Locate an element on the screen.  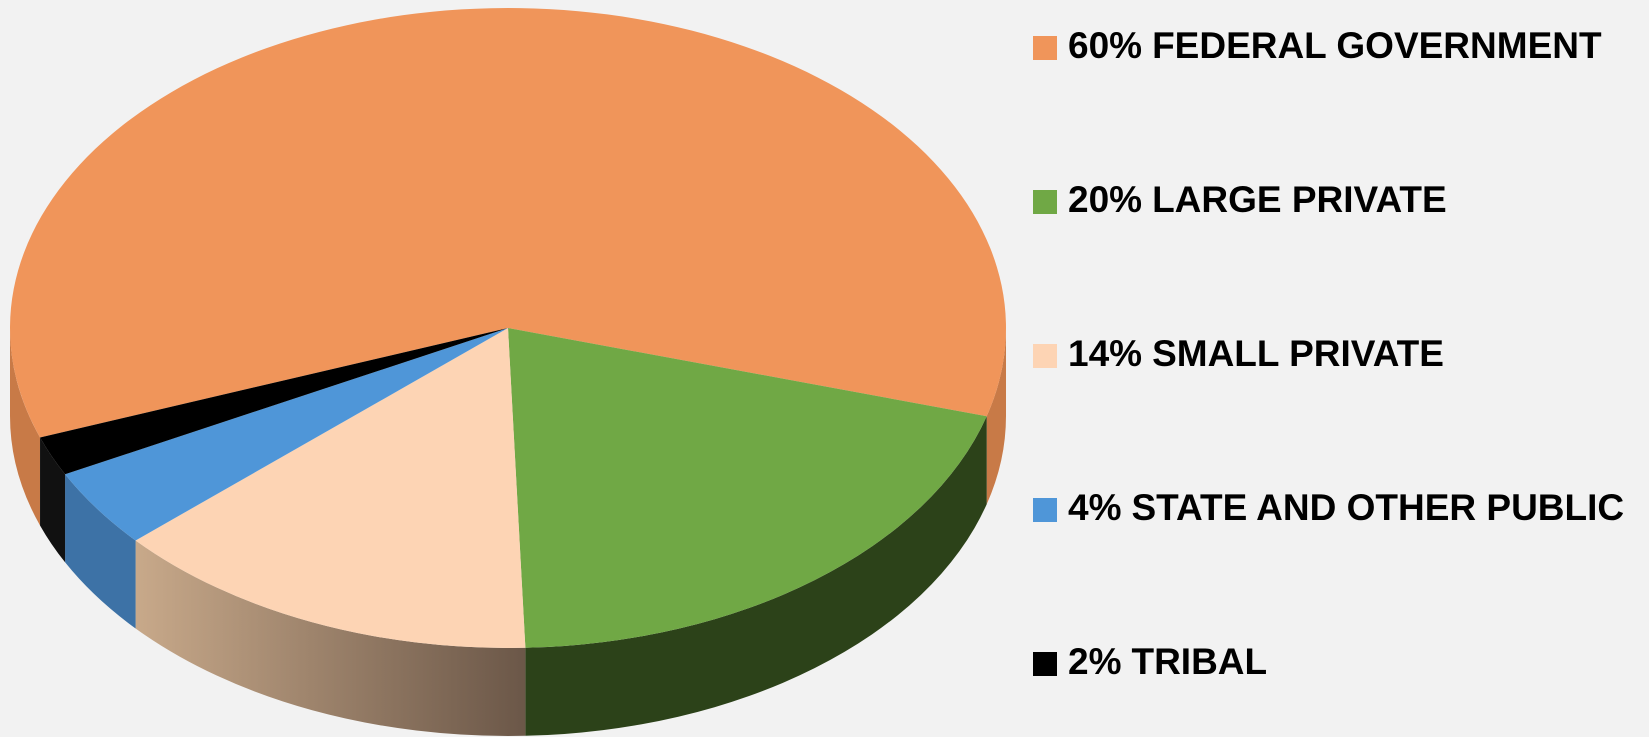
legend-label: 60% FEDERAL GOVERNMENT is located at coordinates (1335, 45).